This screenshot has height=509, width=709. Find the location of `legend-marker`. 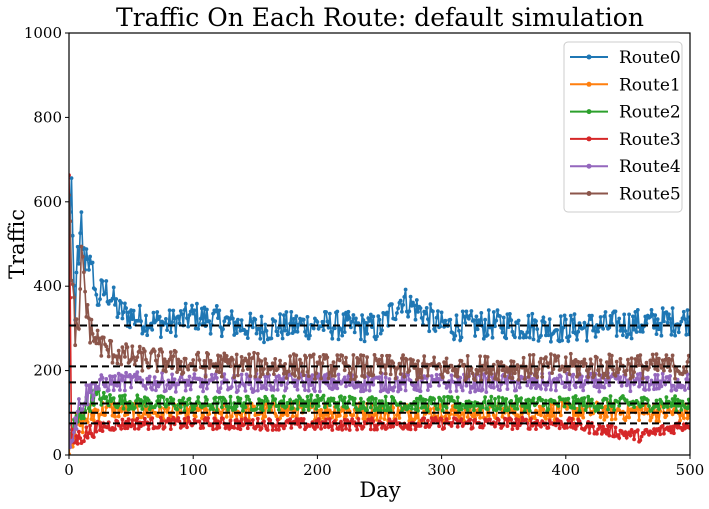

legend-marker is located at coordinates (589, 112).